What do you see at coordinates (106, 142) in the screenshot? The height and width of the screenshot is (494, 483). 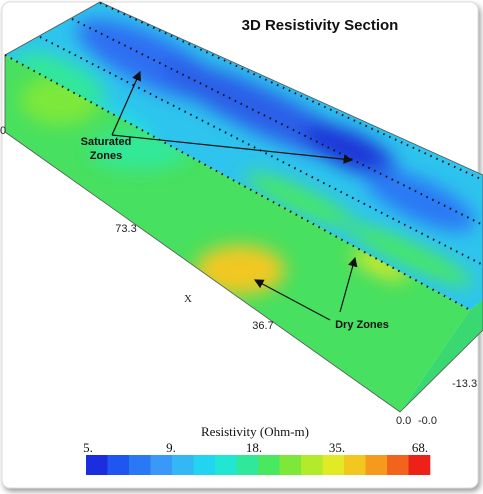 I see `annotation-saturated: Saturated` at bounding box center [106, 142].